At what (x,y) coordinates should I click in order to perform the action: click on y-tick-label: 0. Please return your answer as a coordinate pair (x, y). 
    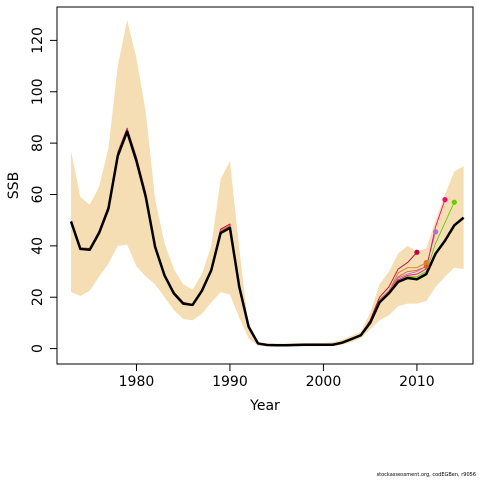
    Looking at the image, I should click on (38, 348).